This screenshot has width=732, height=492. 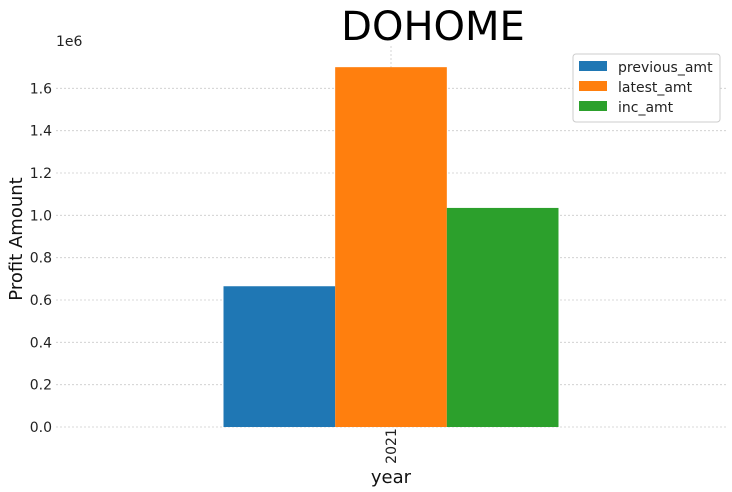 I want to click on y-axis-ticks: 0.0 0.2 0.4 0.6 0.8 1.0 1.2 1.4 1.6, so click(x=41, y=258).